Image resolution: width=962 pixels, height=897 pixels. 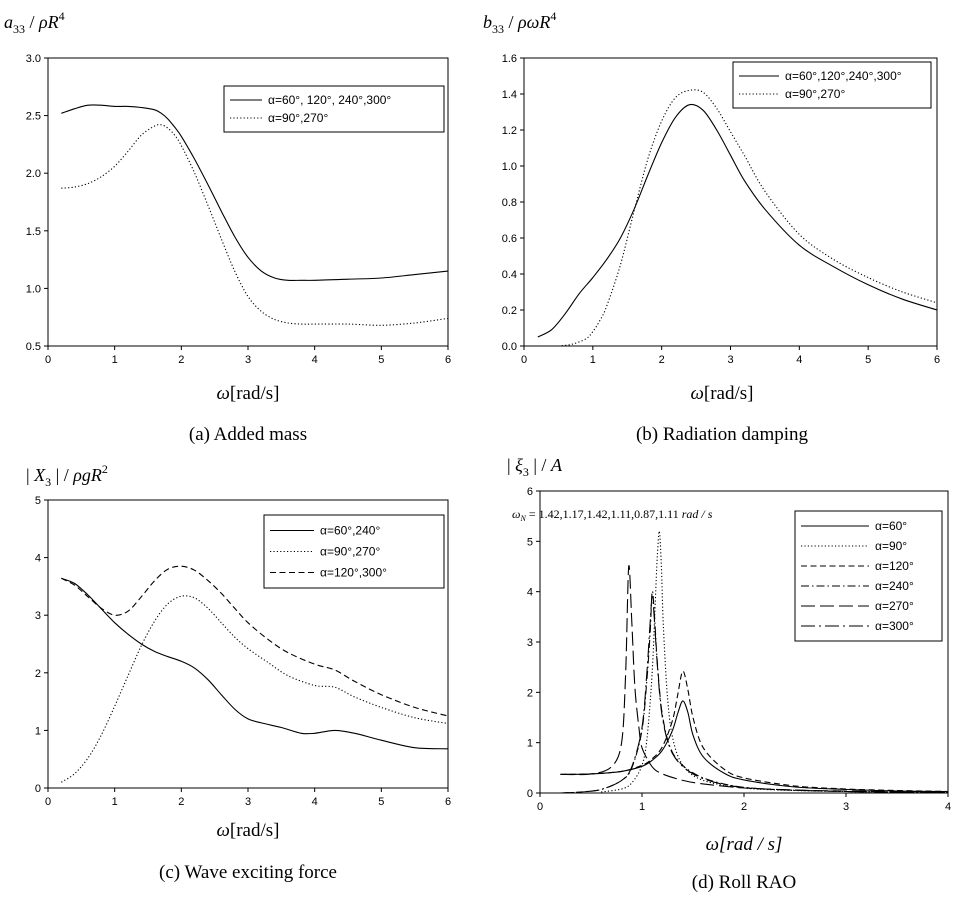 What do you see at coordinates (33, 117) in the screenshot?
I see `y-tick-label: 2.5` at bounding box center [33, 117].